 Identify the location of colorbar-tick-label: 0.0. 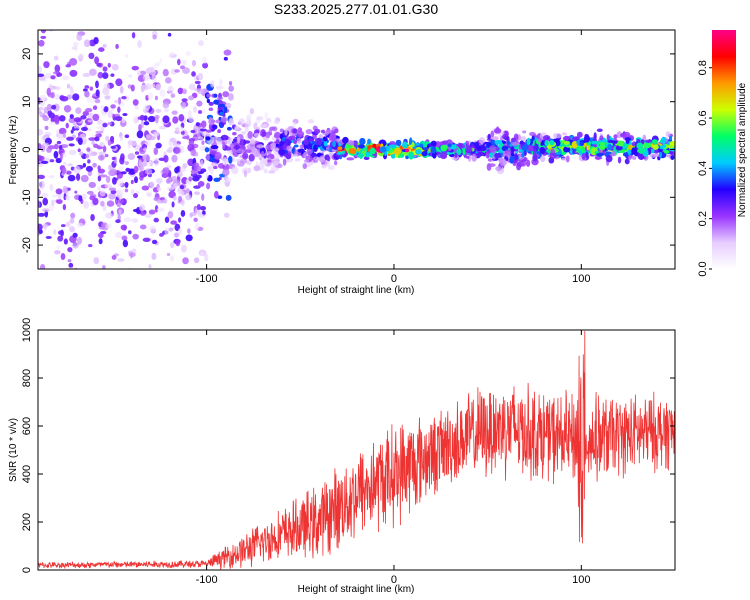
(703, 268).